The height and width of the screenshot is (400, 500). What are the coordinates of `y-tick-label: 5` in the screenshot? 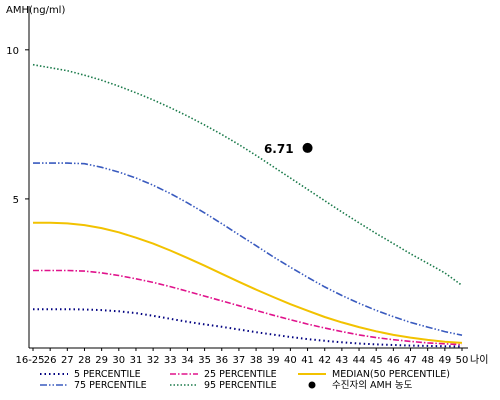 It's located at (16, 200).